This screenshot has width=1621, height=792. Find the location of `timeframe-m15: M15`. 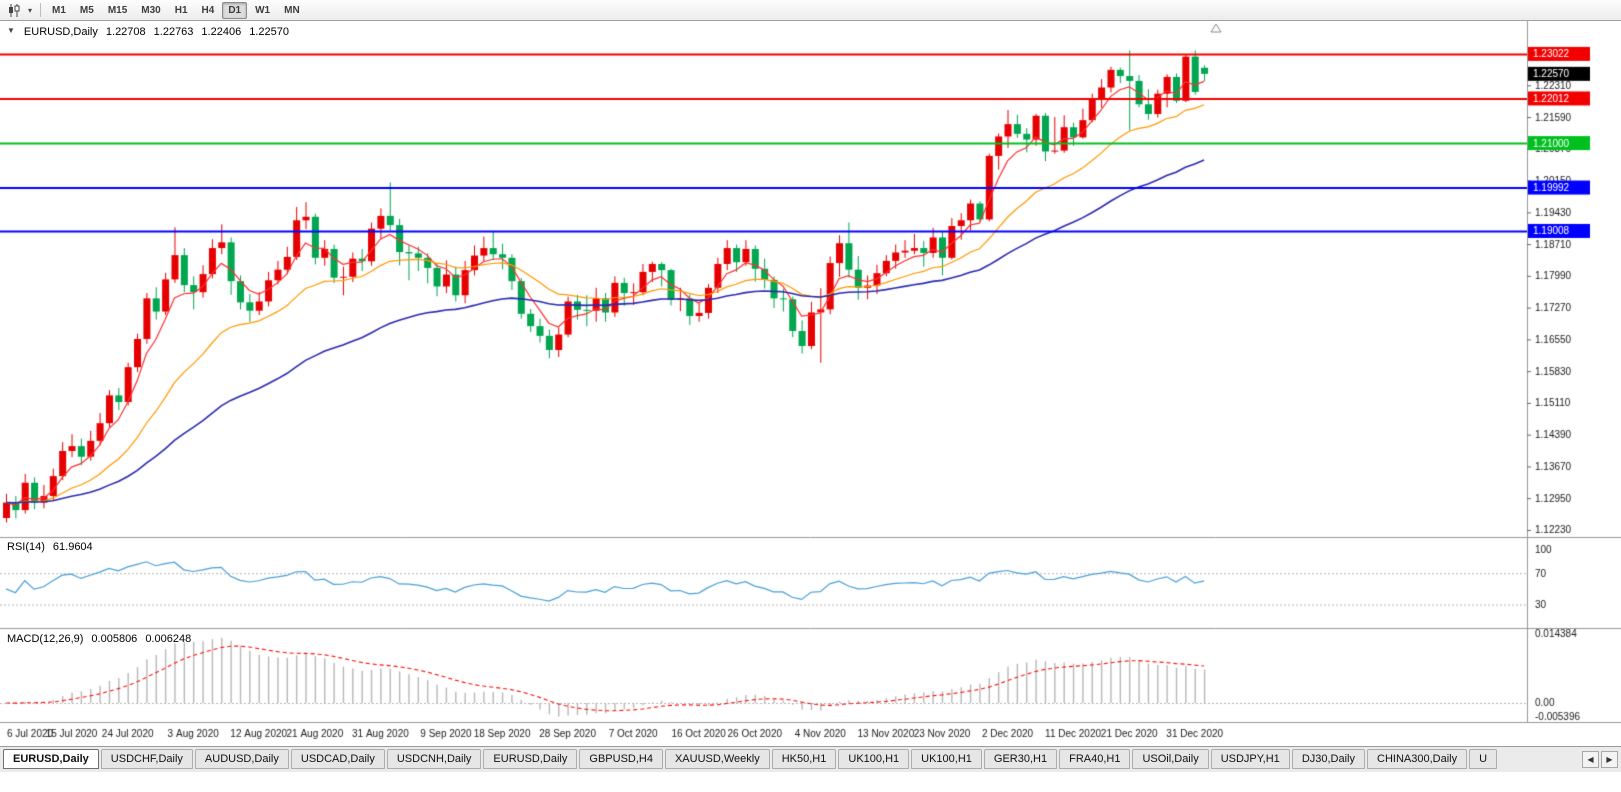

timeframe-m15: M15 is located at coordinates (117, 10).